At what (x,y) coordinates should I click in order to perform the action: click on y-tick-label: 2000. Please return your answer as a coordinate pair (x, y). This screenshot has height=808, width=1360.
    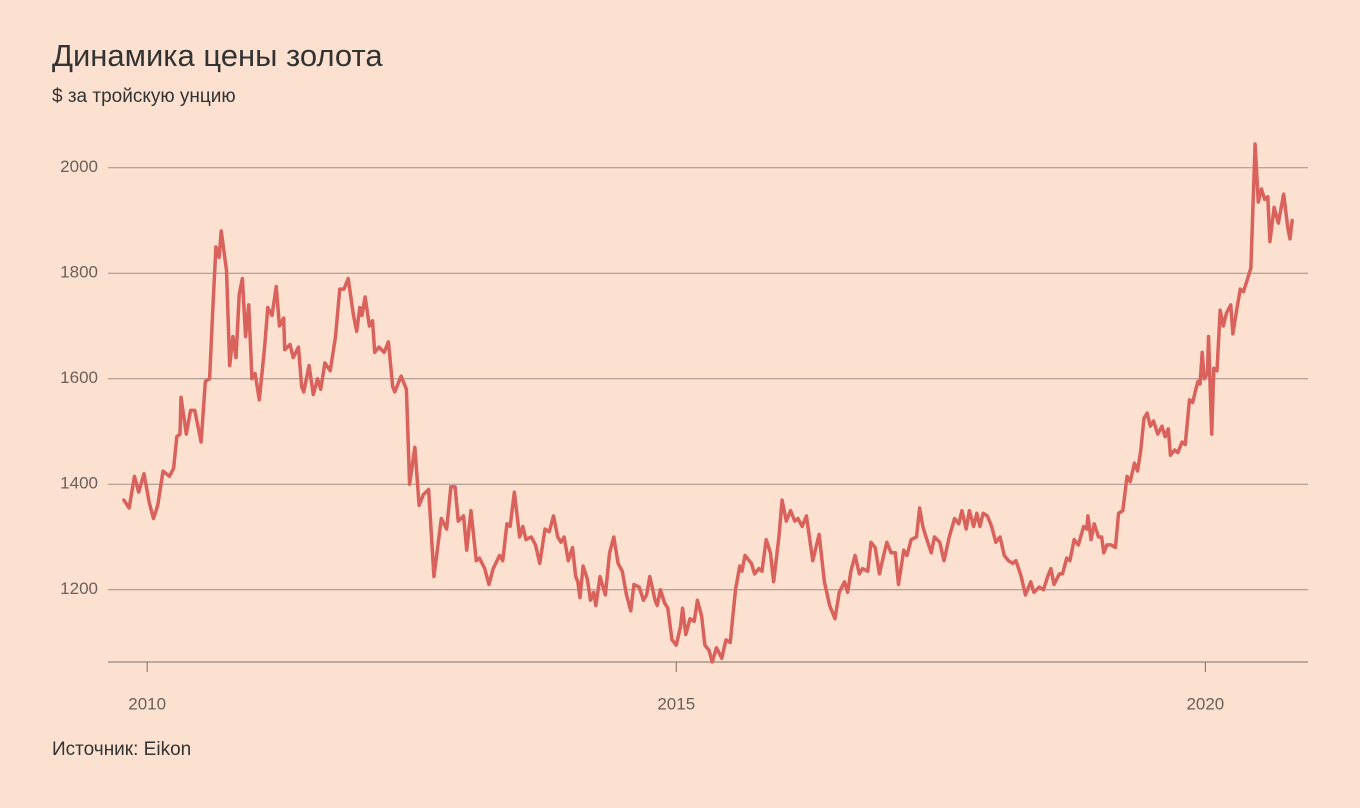
    Looking at the image, I should click on (79, 166).